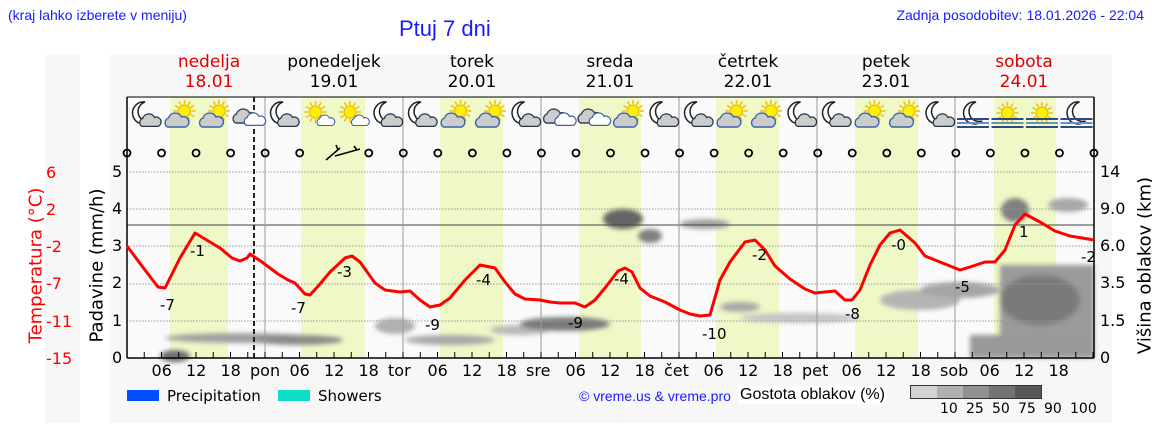  What do you see at coordinates (1024, 232) in the screenshot?
I see `svg-text: 1` at bounding box center [1024, 232].